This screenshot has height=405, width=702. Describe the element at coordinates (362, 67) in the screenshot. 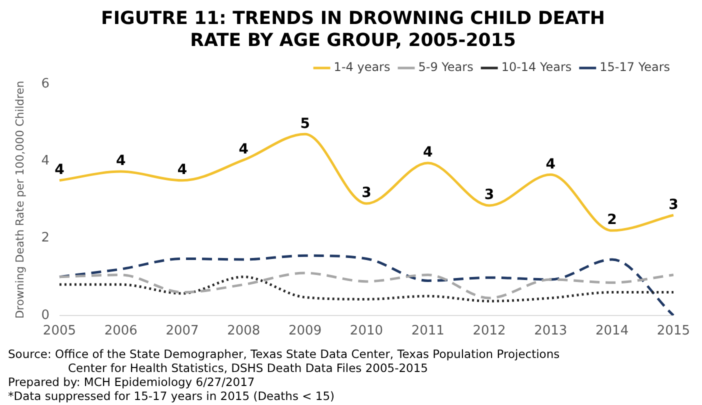

I see `legend-label: 1-4 years` at that location.